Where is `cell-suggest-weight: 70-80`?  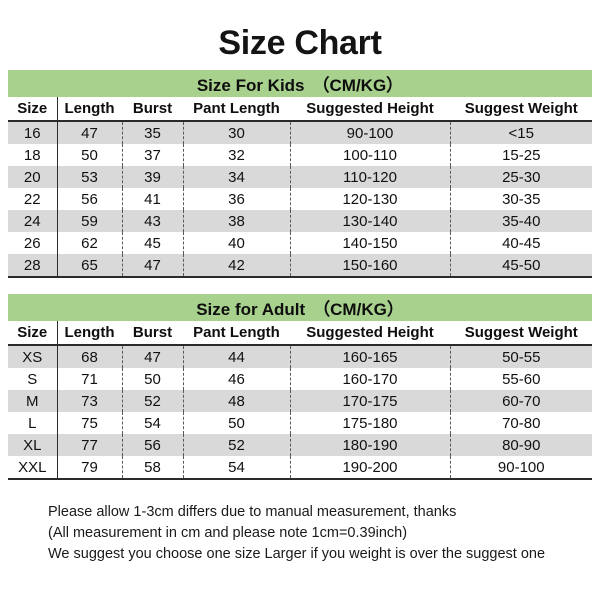
cell-suggest-weight: 70-80 is located at coordinates (521, 423).